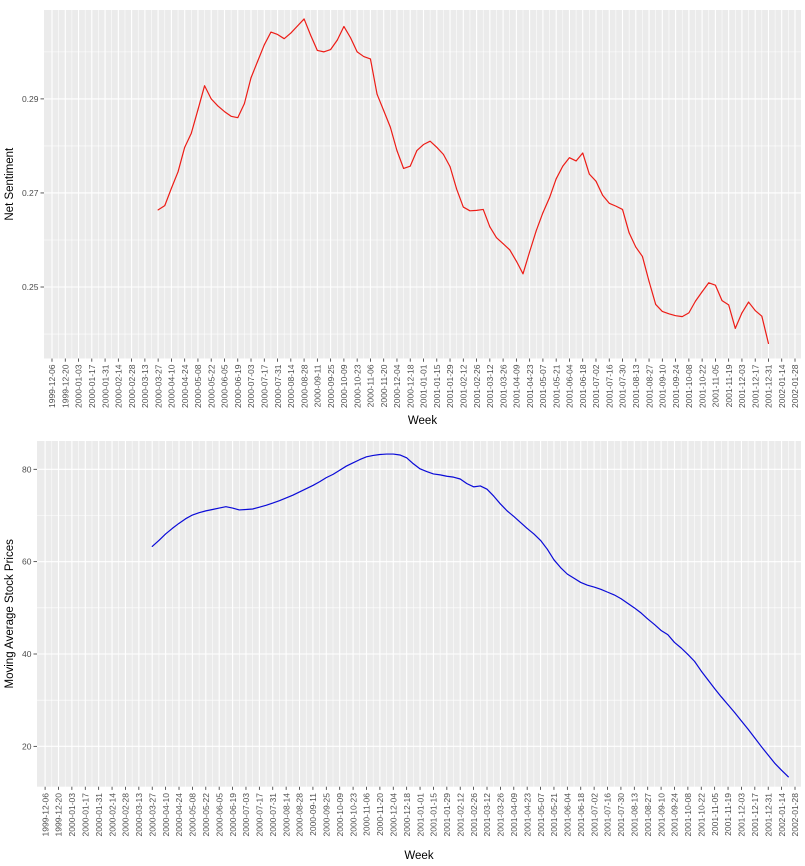  Describe the element at coordinates (594, 815) in the screenshot. I see `x-tick-label: 2001-07-02` at that location.